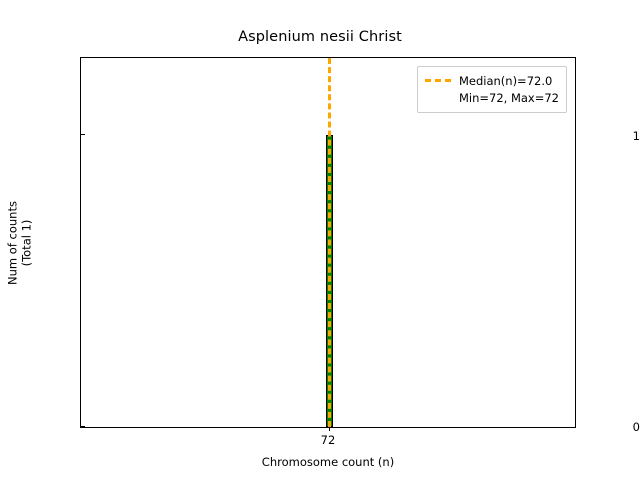 This screenshot has width=640, height=480. I want to click on legend-entry-minmax: Min=72, Max=72, so click(492, 97).